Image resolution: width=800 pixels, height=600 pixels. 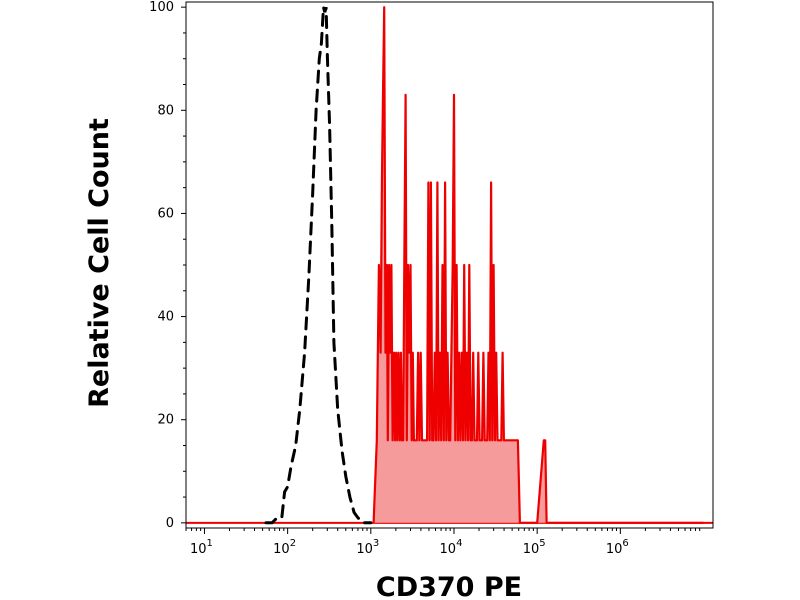 What do you see at coordinates (161, 7) in the screenshot?
I see `y-tick-label: 100` at bounding box center [161, 7].